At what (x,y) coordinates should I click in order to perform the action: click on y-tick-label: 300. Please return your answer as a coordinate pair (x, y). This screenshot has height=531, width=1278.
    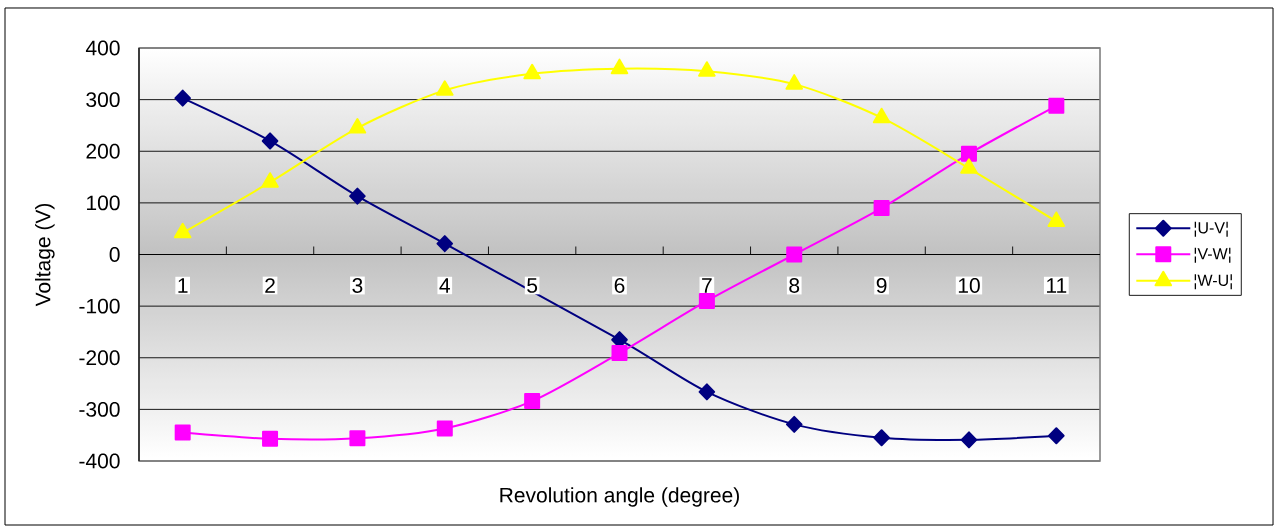
    Looking at the image, I should click on (103, 100).